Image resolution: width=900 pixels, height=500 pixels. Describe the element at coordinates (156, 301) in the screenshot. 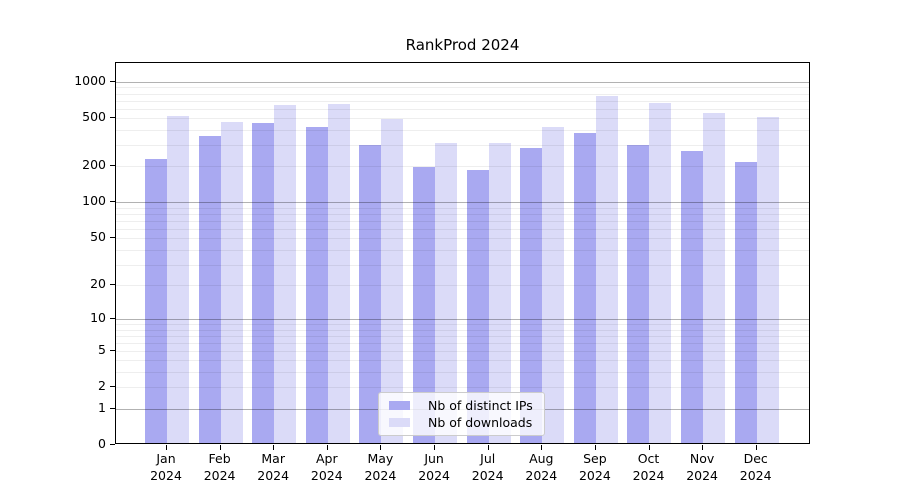

I see `bar-ips-jan` at that location.